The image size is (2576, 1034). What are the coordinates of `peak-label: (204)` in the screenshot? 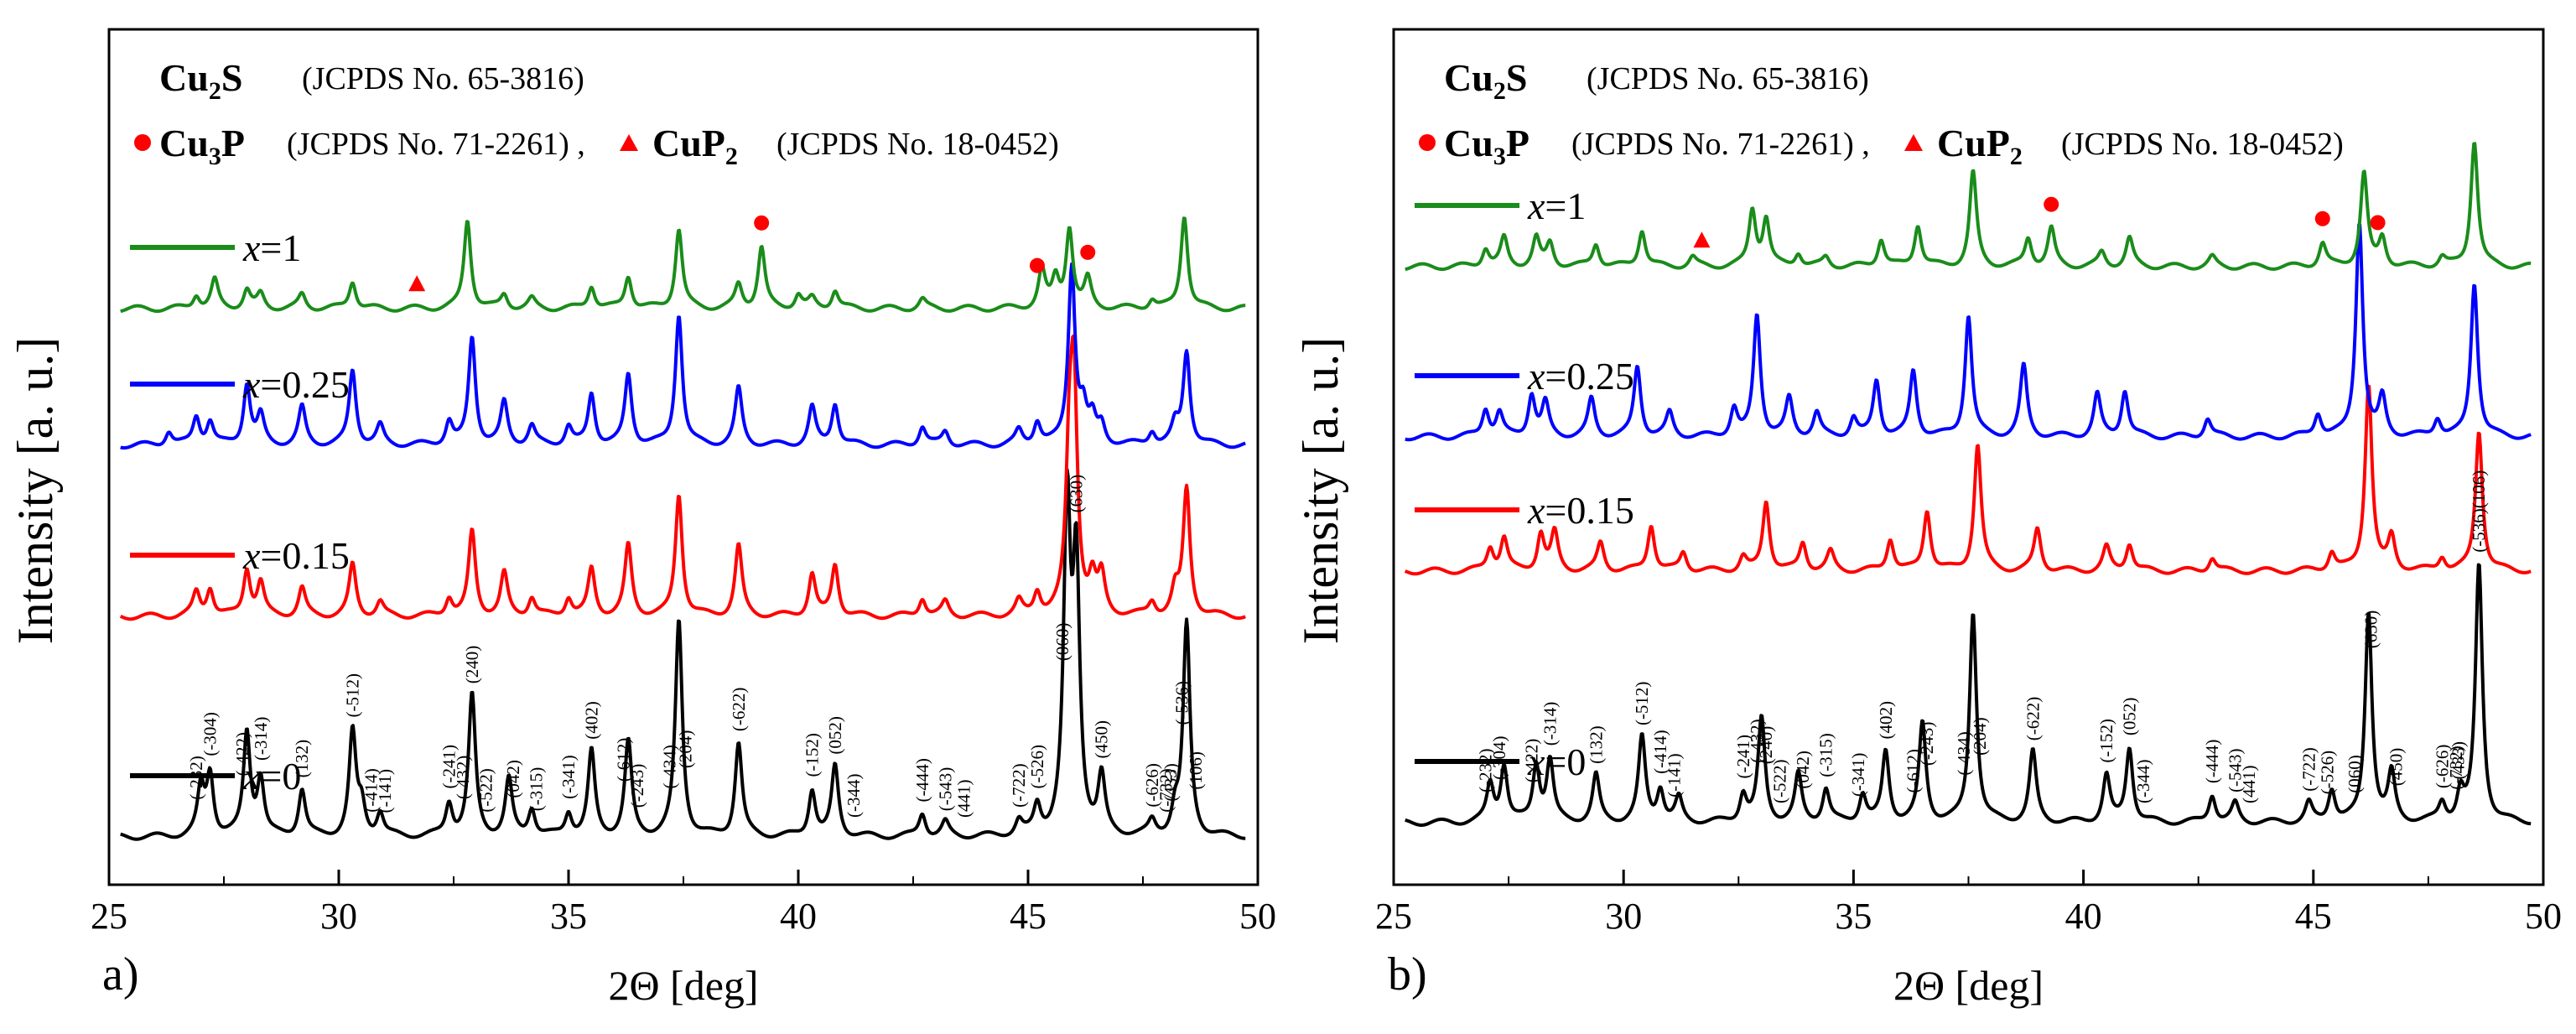 It's located at (1980, 736).